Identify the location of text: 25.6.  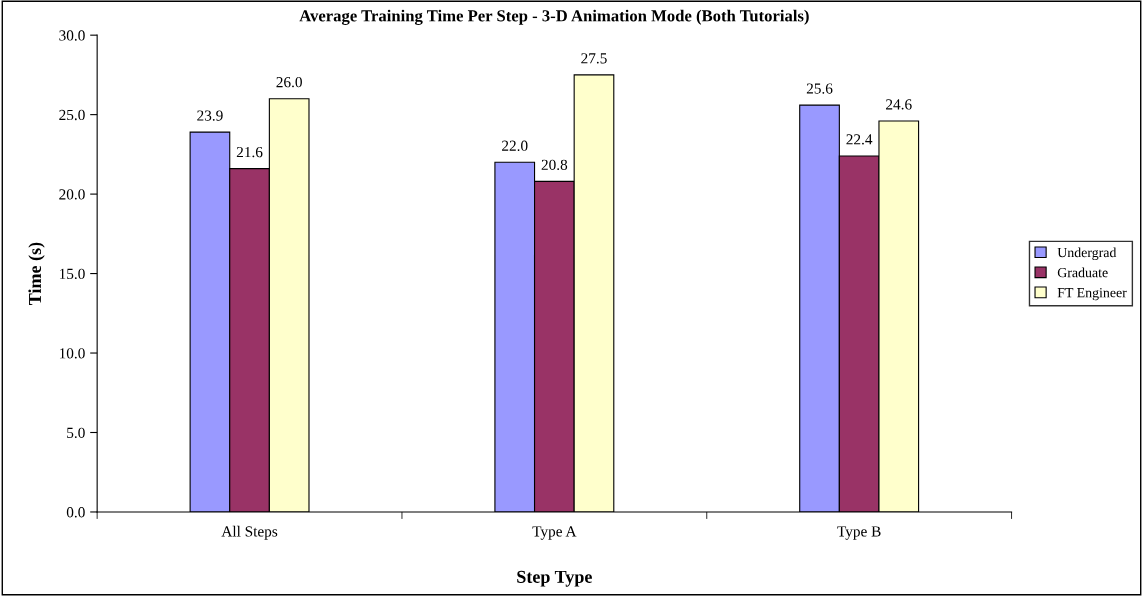
(819, 88).